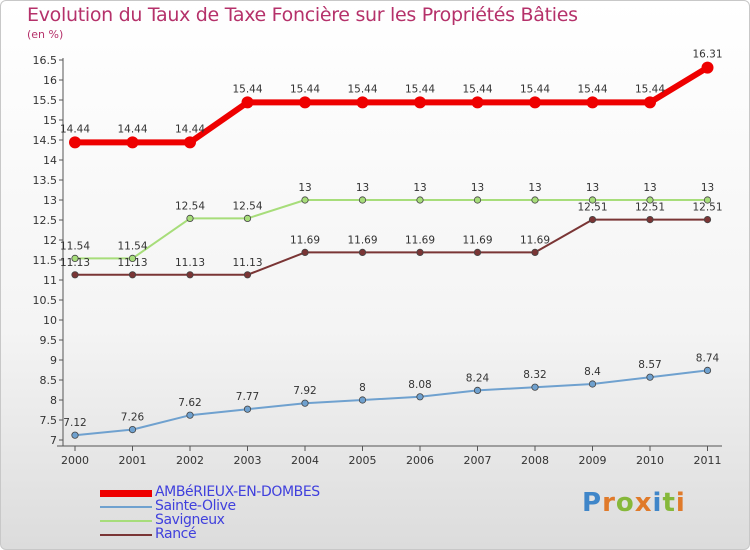  Describe the element at coordinates (391, 403) in the screenshot. I see `series-line-sainte-olive` at that location.